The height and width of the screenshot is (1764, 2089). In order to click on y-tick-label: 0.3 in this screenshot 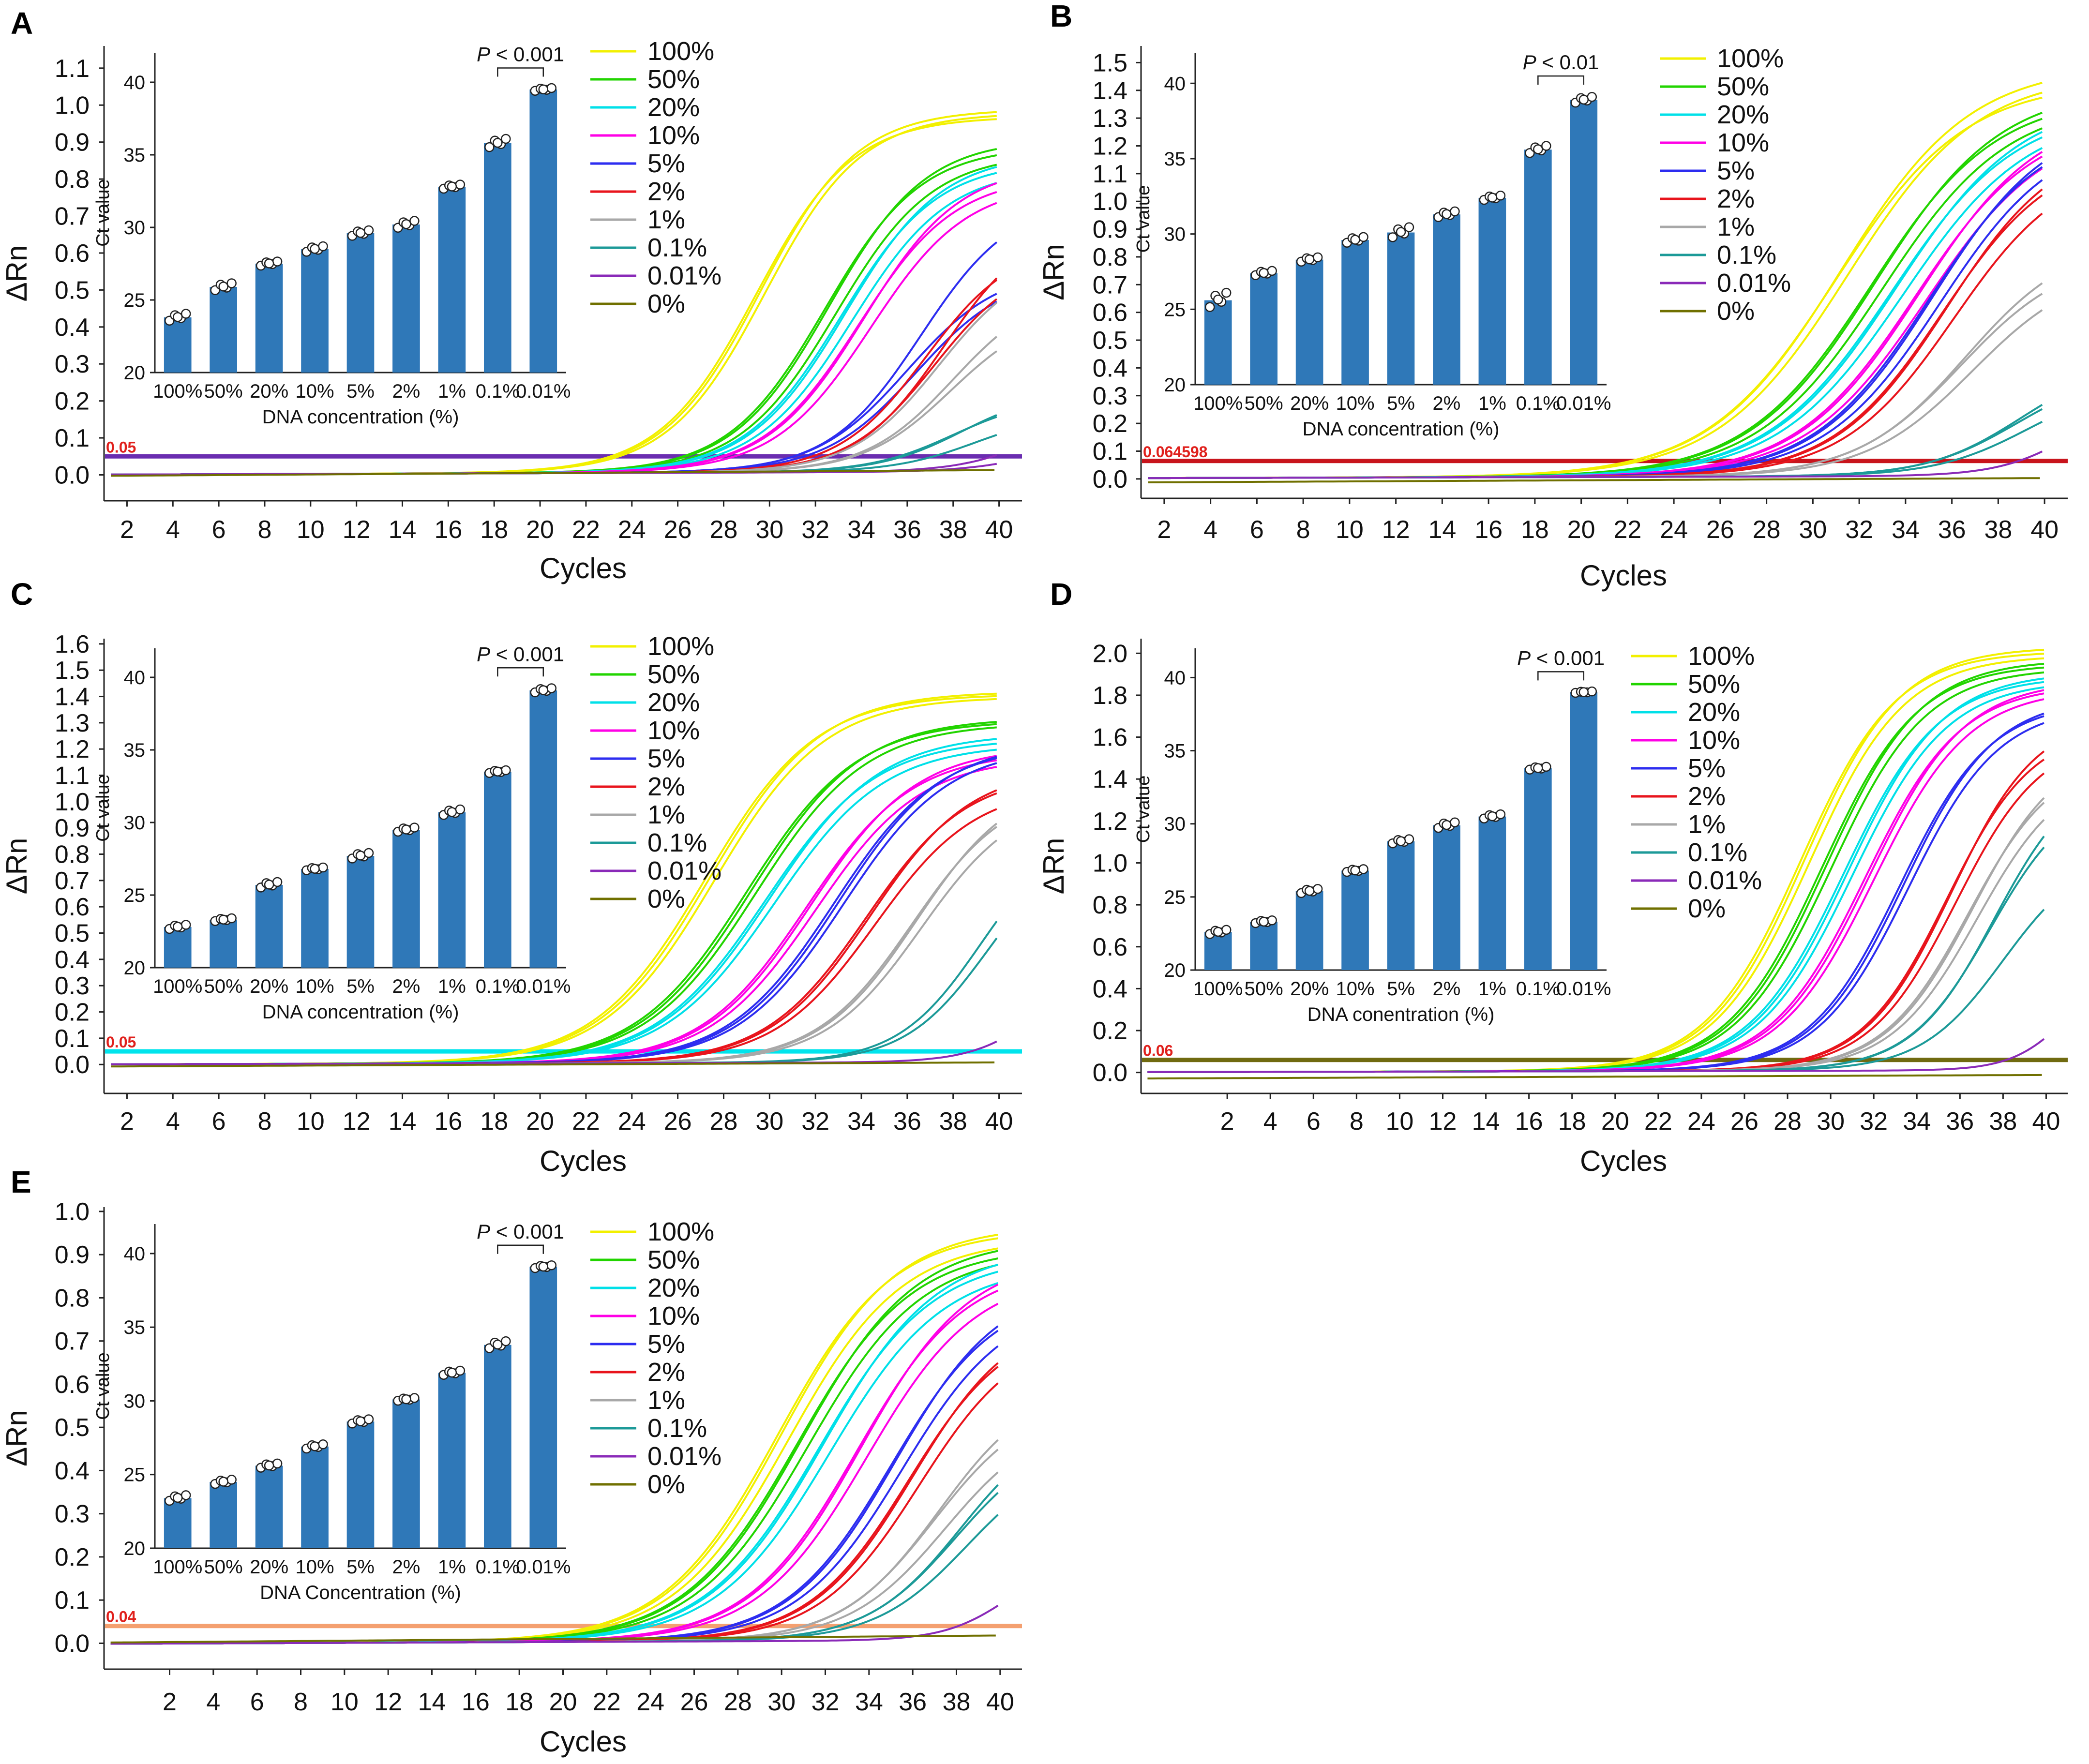, I will do `click(72, 364)`.